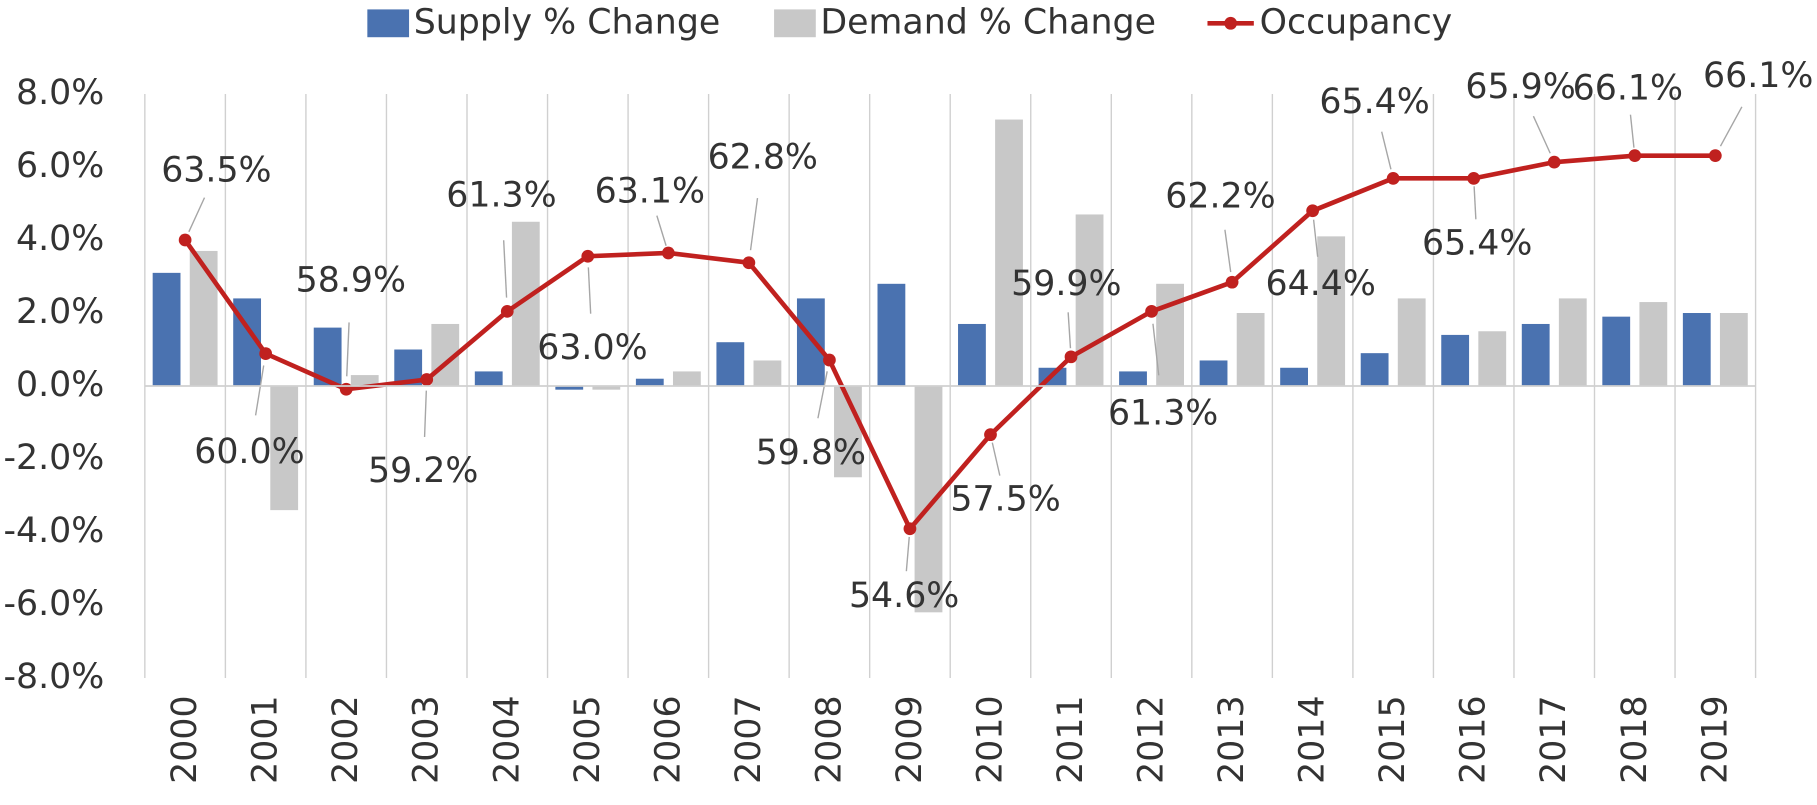 The image size is (1817, 805). What do you see at coordinates (1554, 739) in the screenshot?
I see `x-tick-label: 2017` at bounding box center [1554, 739].